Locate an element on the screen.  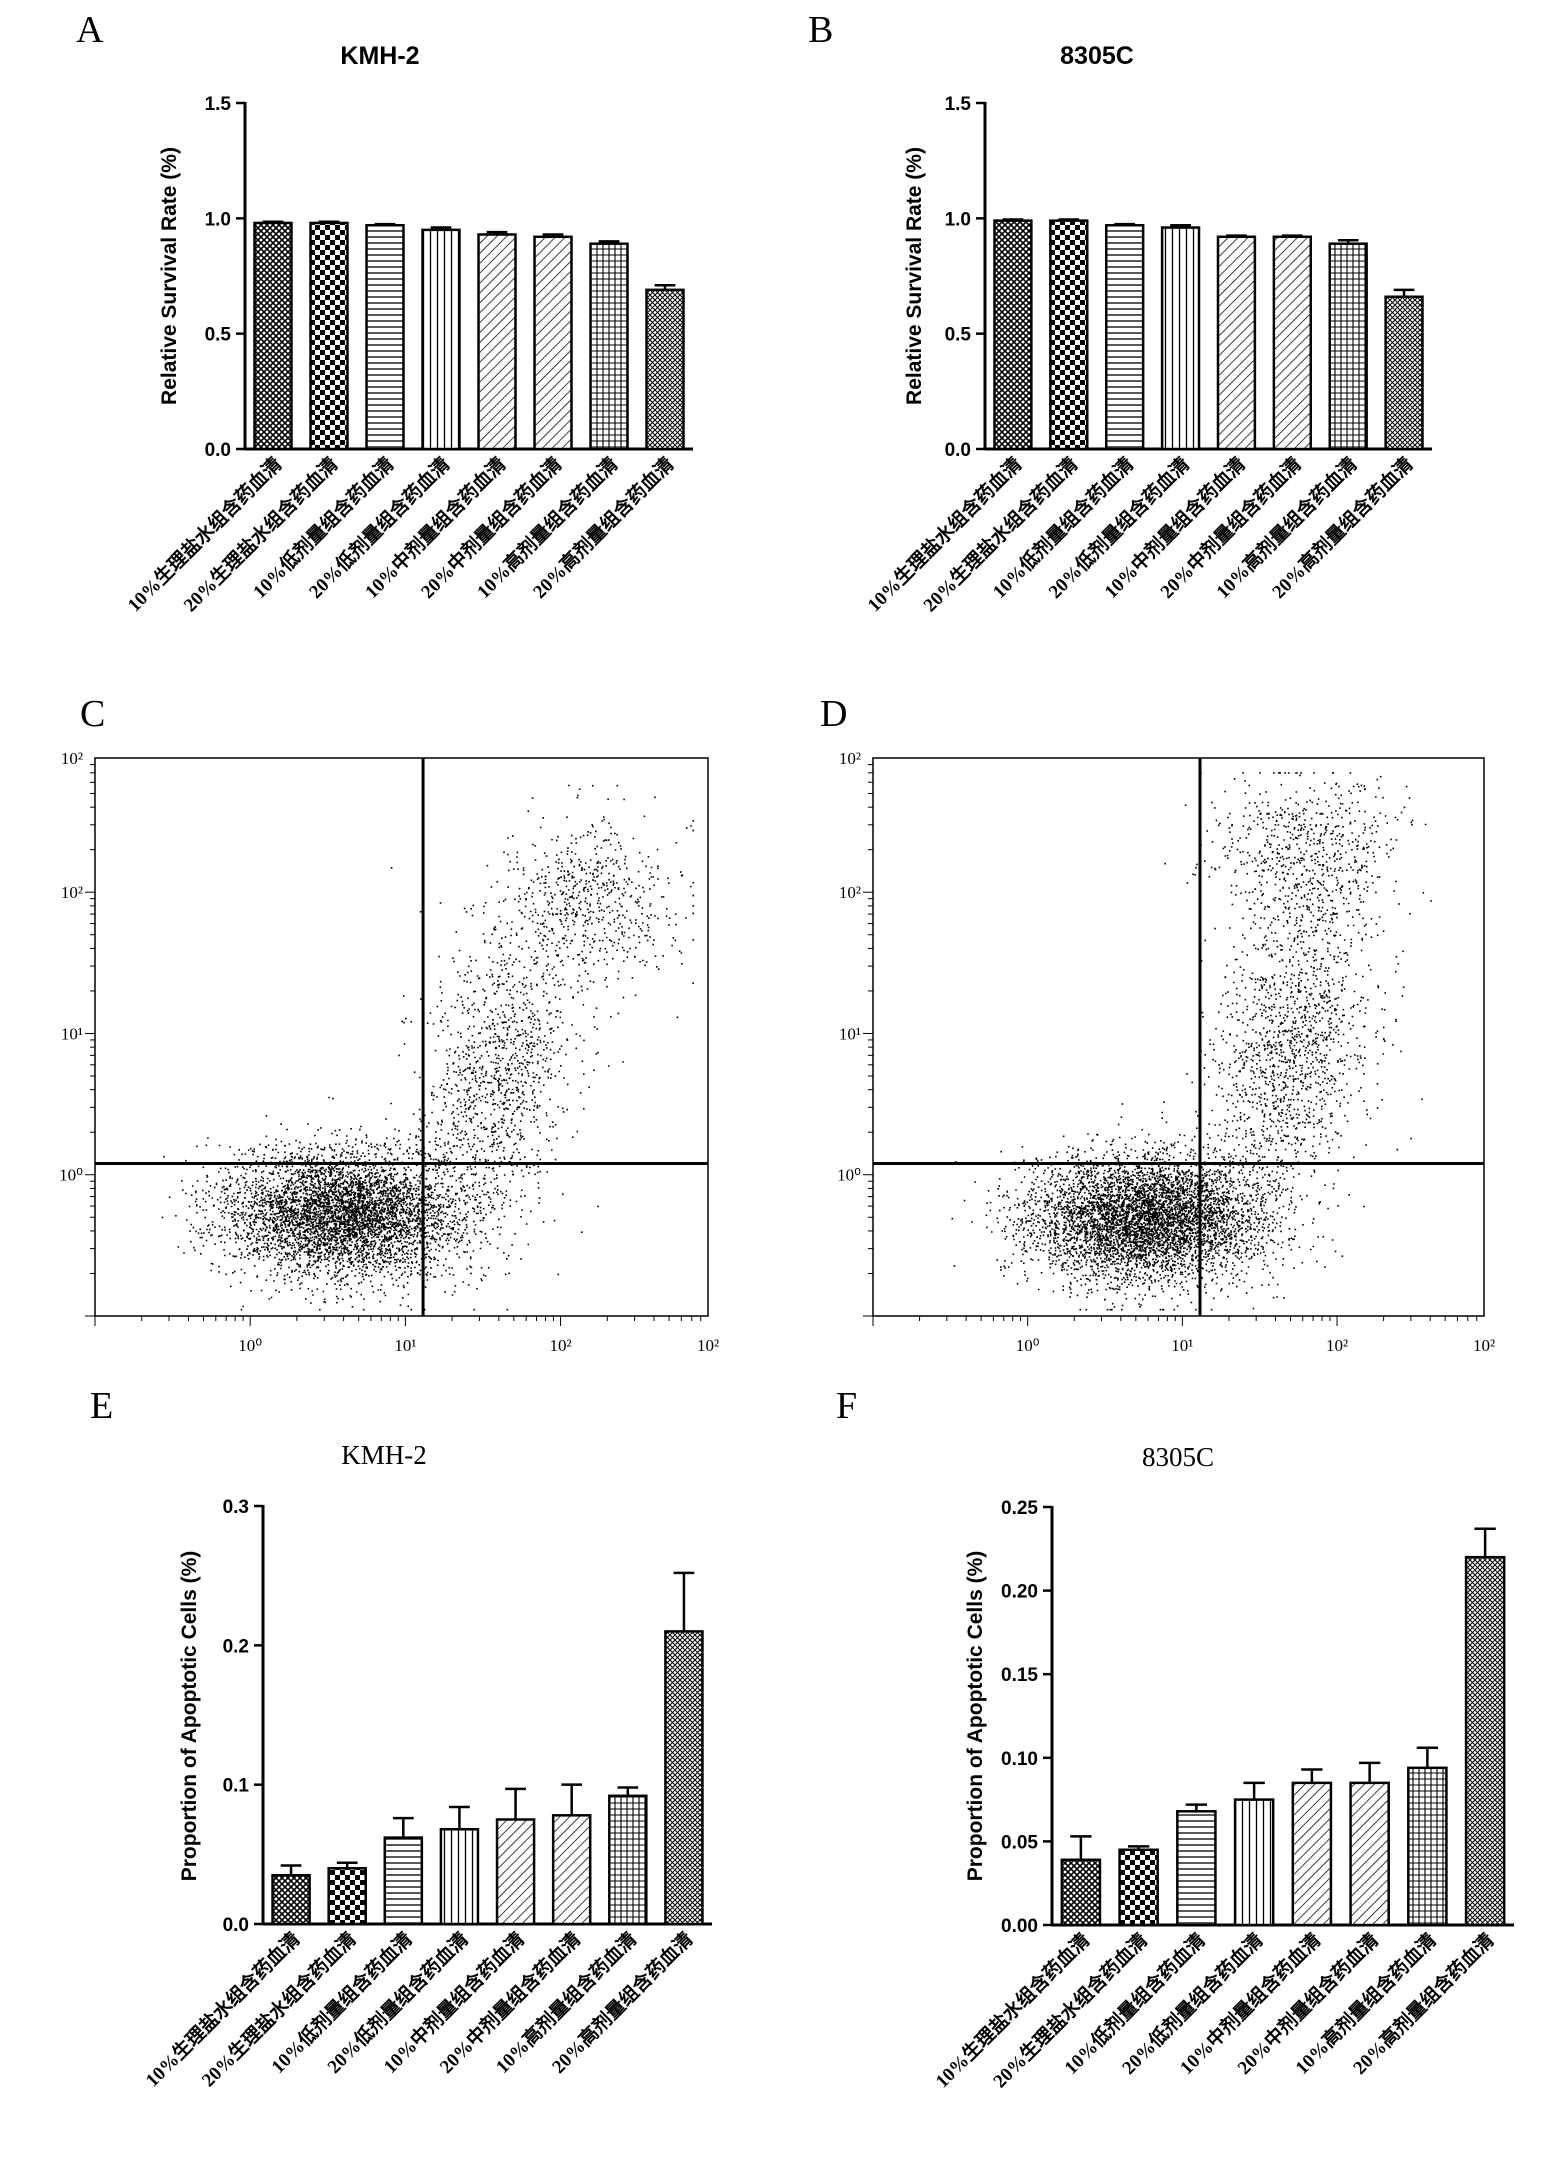
panel-letter-d: D is located at coordinates (833, 714).